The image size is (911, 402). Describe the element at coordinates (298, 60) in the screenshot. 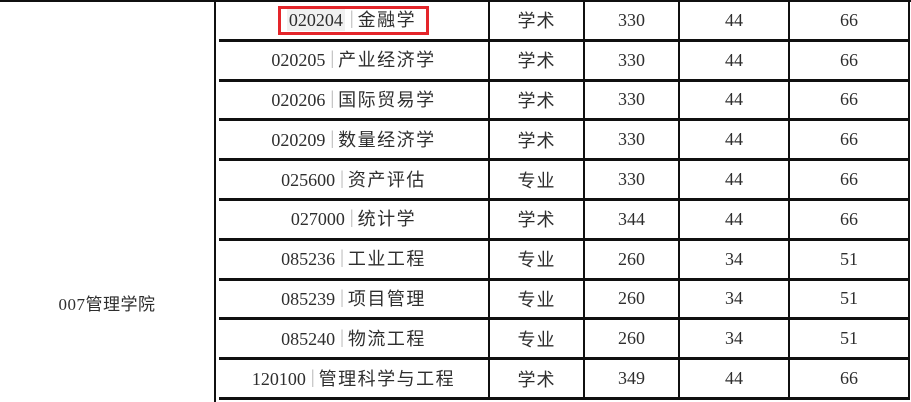

I see `program-code: 020205` at that location.